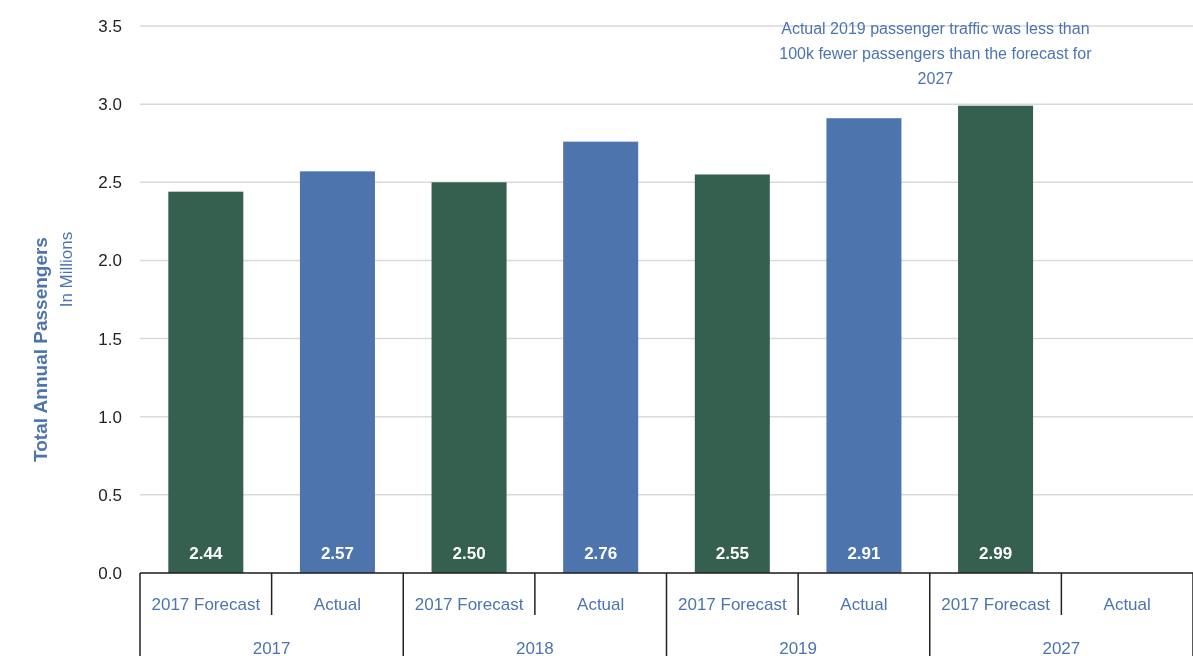 Image resolution: width=1193 pixels, height=656 pixels. What do you see at coordinates (732, 553) in the screenshot?
I see `data-label: 2.55` at bounding box center [732, 553].